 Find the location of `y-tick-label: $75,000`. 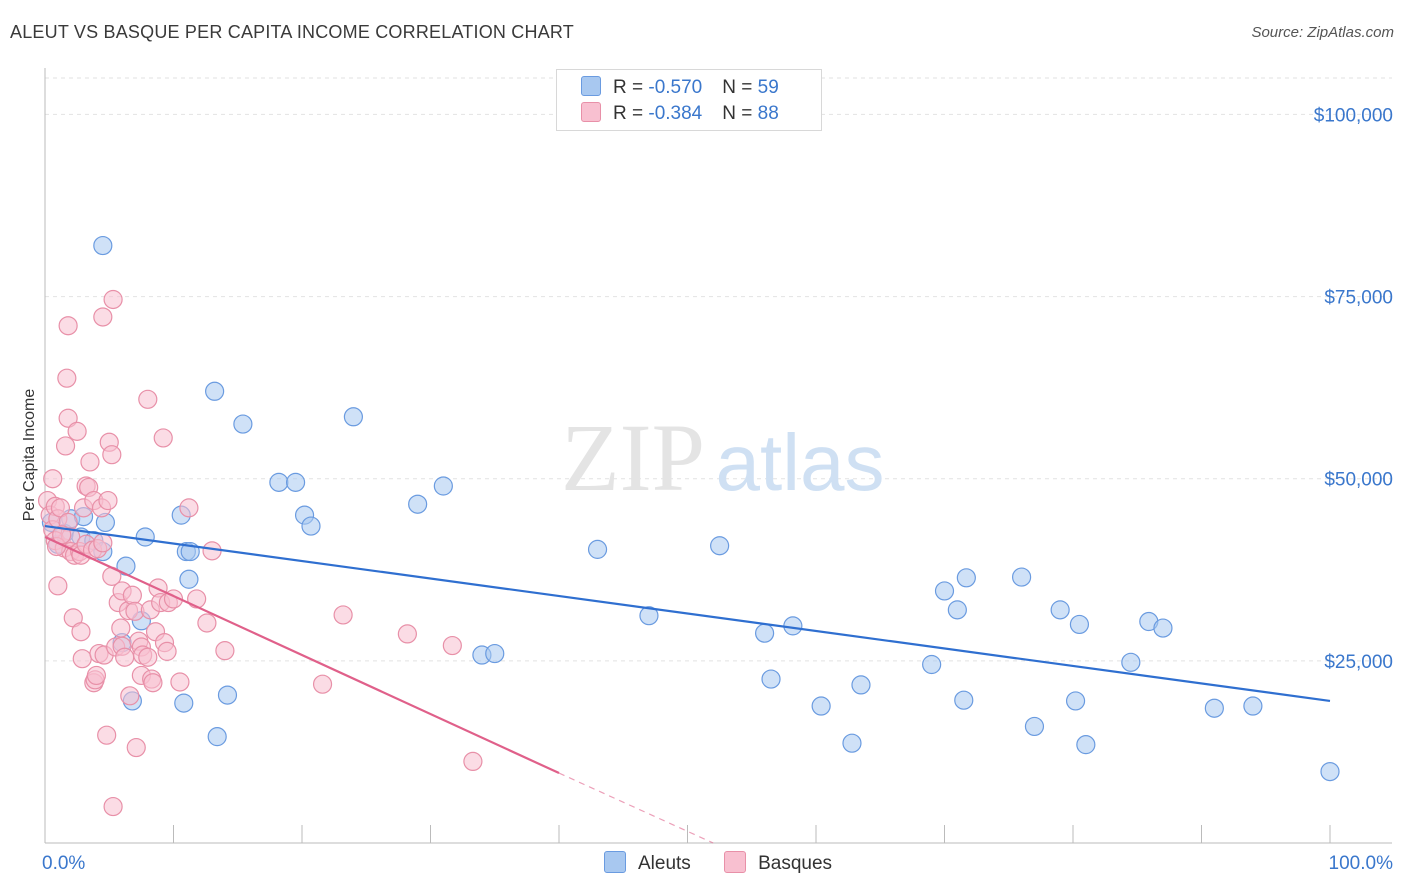

y-tick-label: $75,000 is located at coordinates (1358, 298).